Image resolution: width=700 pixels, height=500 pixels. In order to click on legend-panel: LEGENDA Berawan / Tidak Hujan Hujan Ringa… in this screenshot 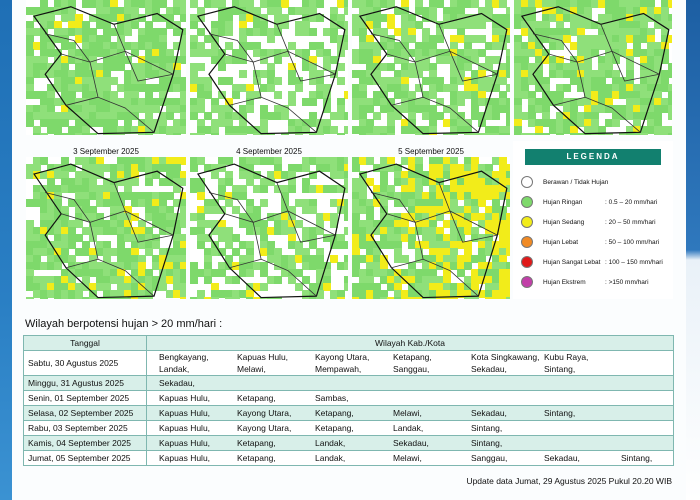, I will do `click(593, 220)`.